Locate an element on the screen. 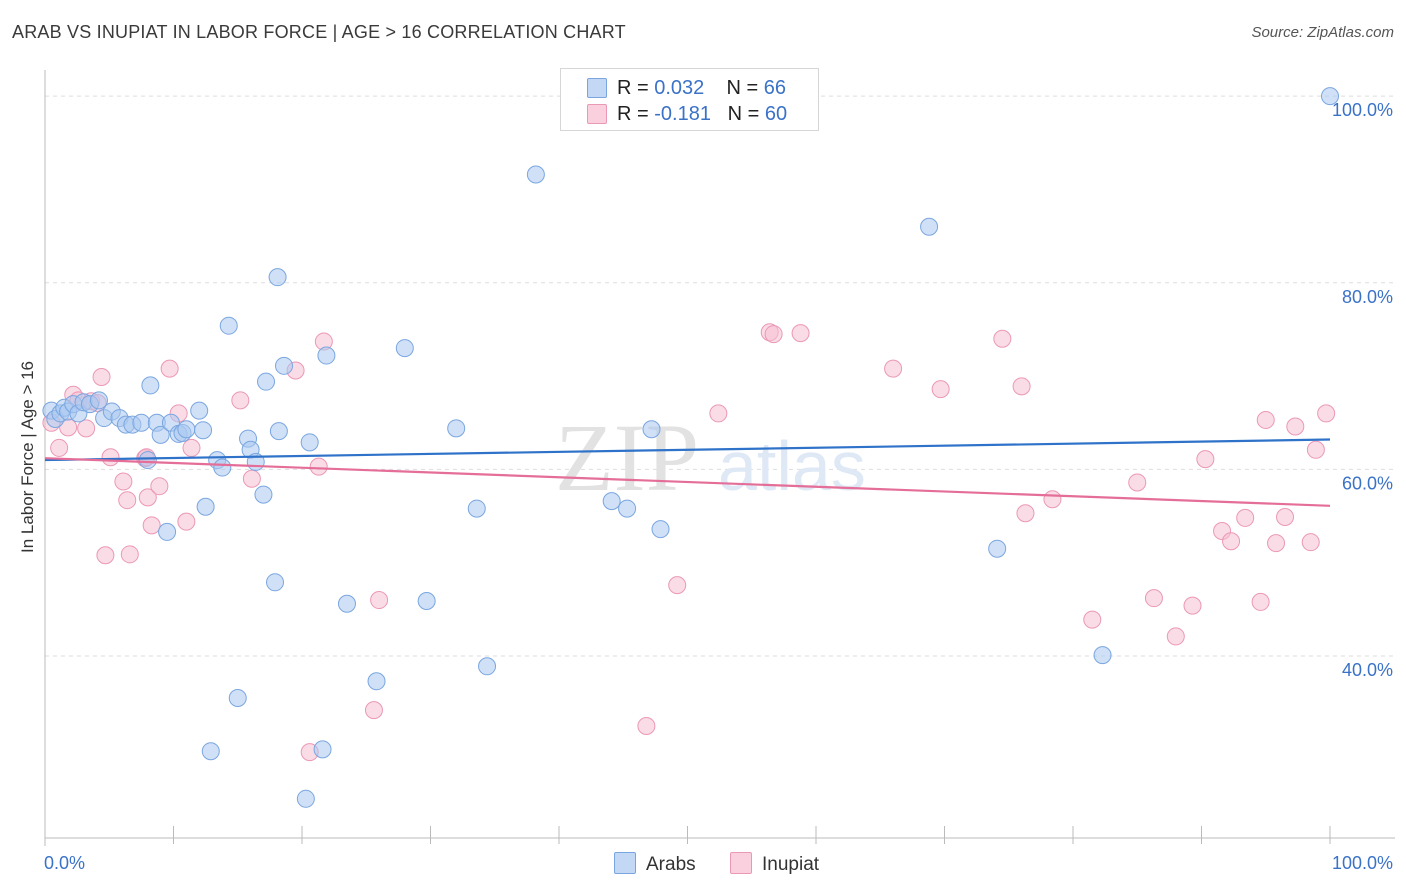 The image size is (1406, 892). inupiat-trend-line is located at coordinates (687, 482).